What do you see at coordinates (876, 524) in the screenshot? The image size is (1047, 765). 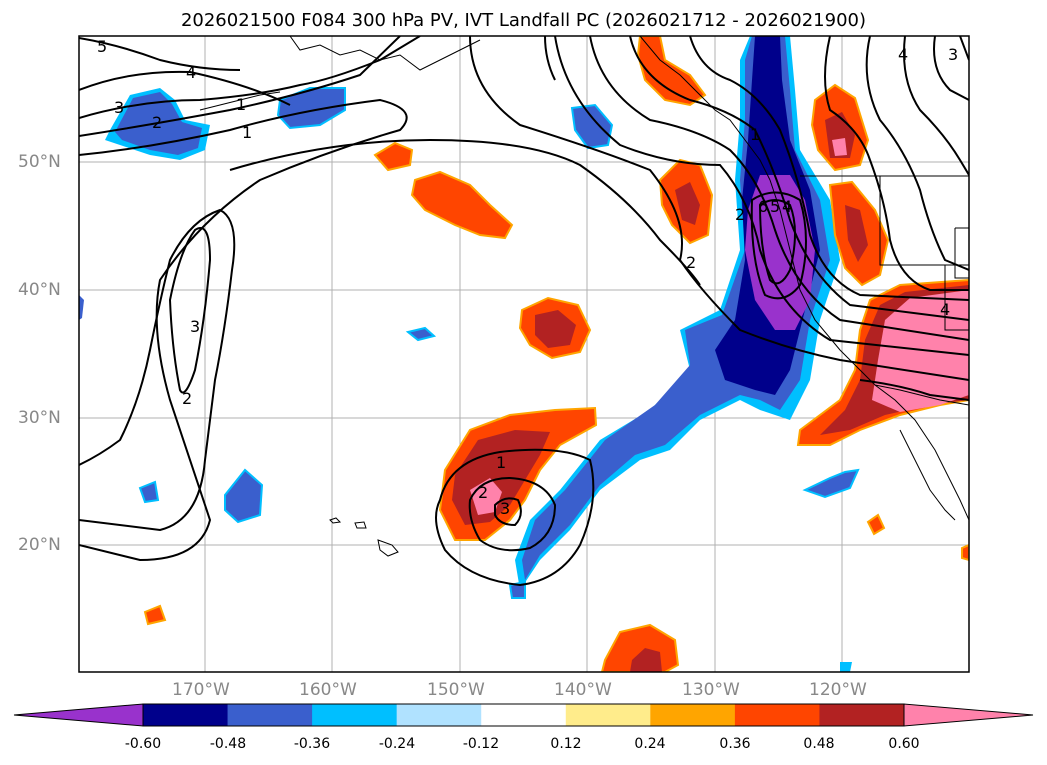 I see `orange-blob-se2` at bounding box center [876, 524].